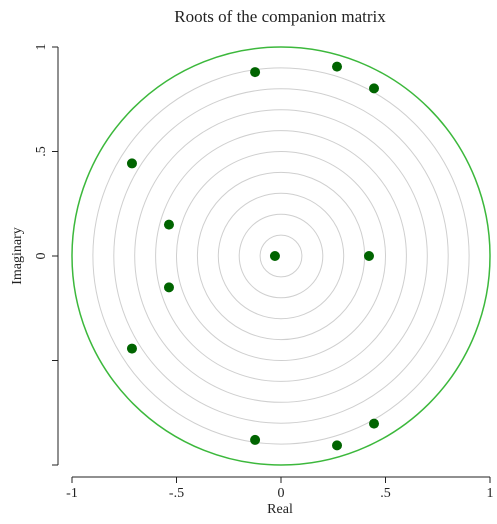  What do you see at coordinates (280, 16) in the screenshot?
I see `chart-title: Roots of the companion matrix` at bounding box center [280, 16].